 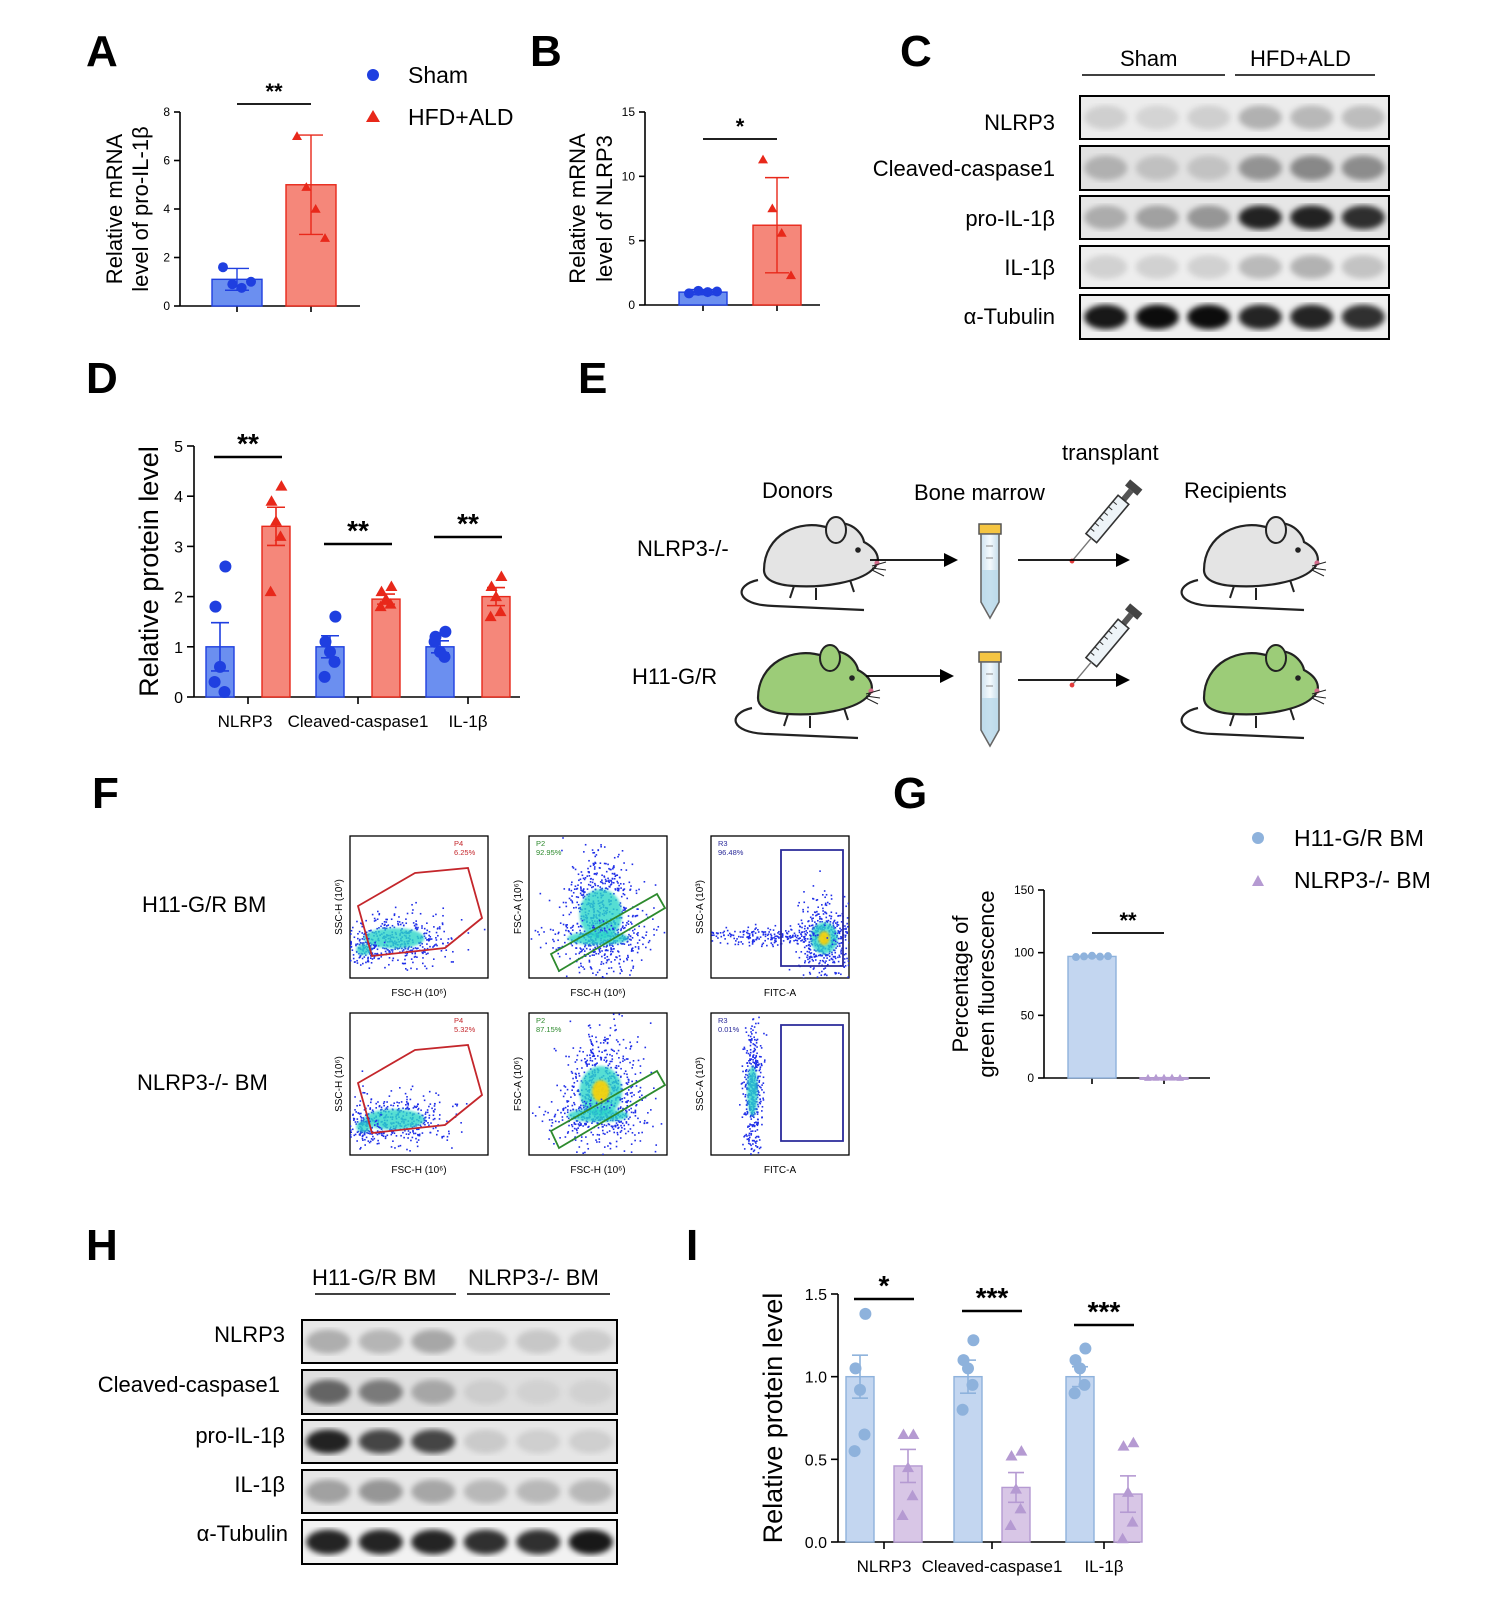 What do you see at coordinates (879, 569) in the screenshot?
I see `mouse-whiskers` at bounding box center [879, 569].